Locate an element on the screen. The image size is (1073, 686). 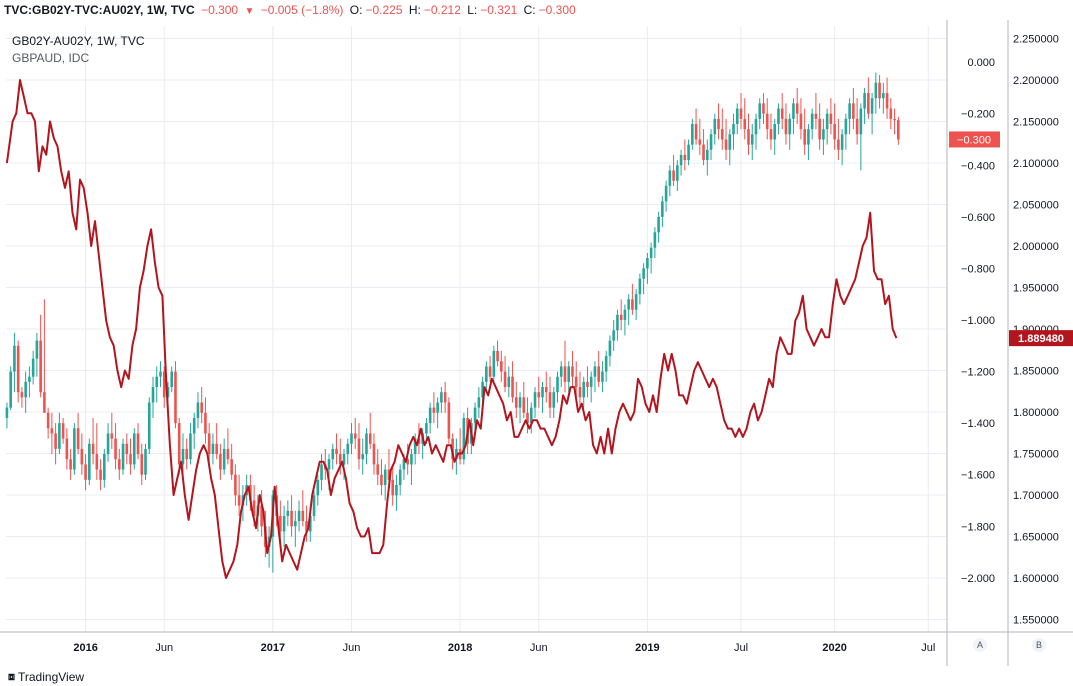
last-value-tag-left is located at coordinates (974, 139).